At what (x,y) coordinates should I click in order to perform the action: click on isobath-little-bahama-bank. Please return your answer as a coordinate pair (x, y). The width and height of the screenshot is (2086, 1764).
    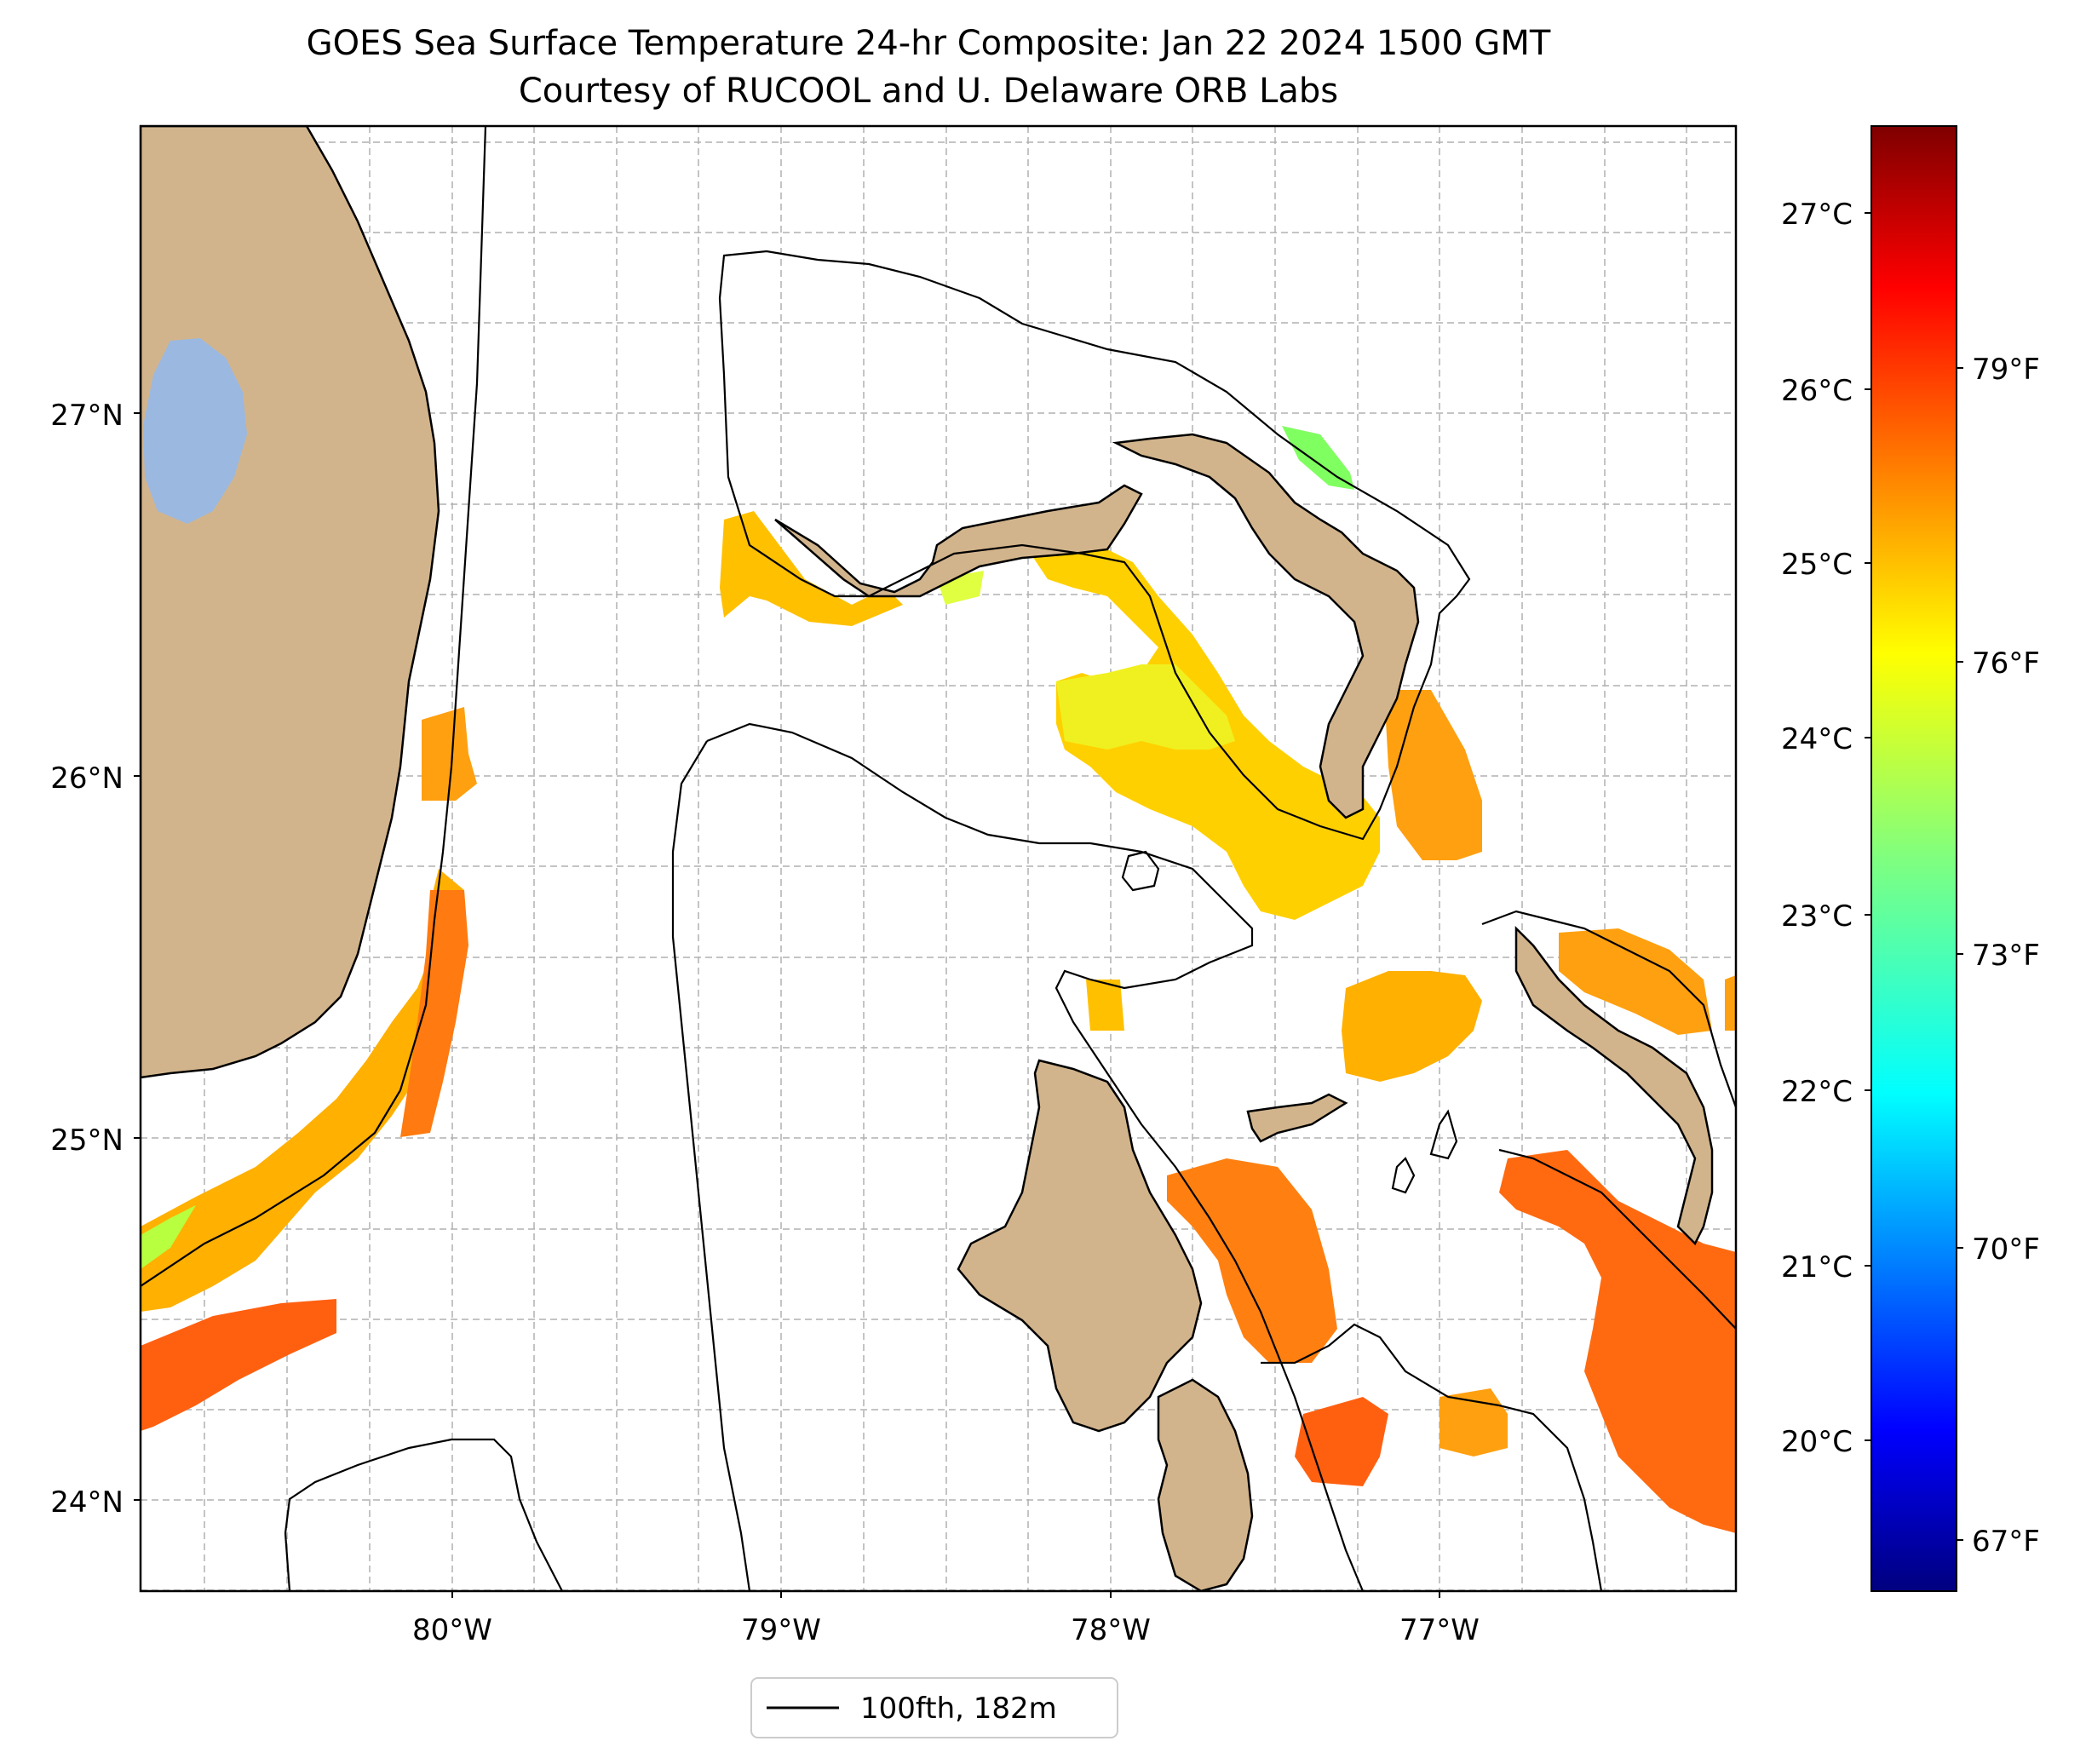
    Looking at the image, I should click on (1094, 545).